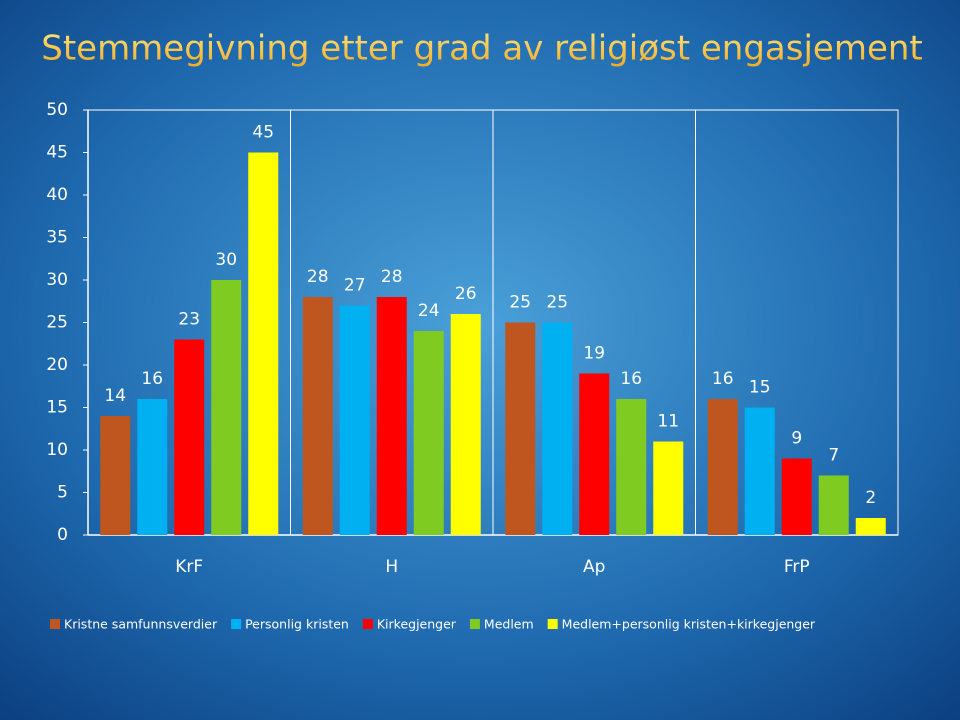 The height and width of the screenshot is (720, 960). What do you see at coordinates (797, 567) in the screenshot?
I see `x-tick-label: FrP` at bounding box center [797, 567].